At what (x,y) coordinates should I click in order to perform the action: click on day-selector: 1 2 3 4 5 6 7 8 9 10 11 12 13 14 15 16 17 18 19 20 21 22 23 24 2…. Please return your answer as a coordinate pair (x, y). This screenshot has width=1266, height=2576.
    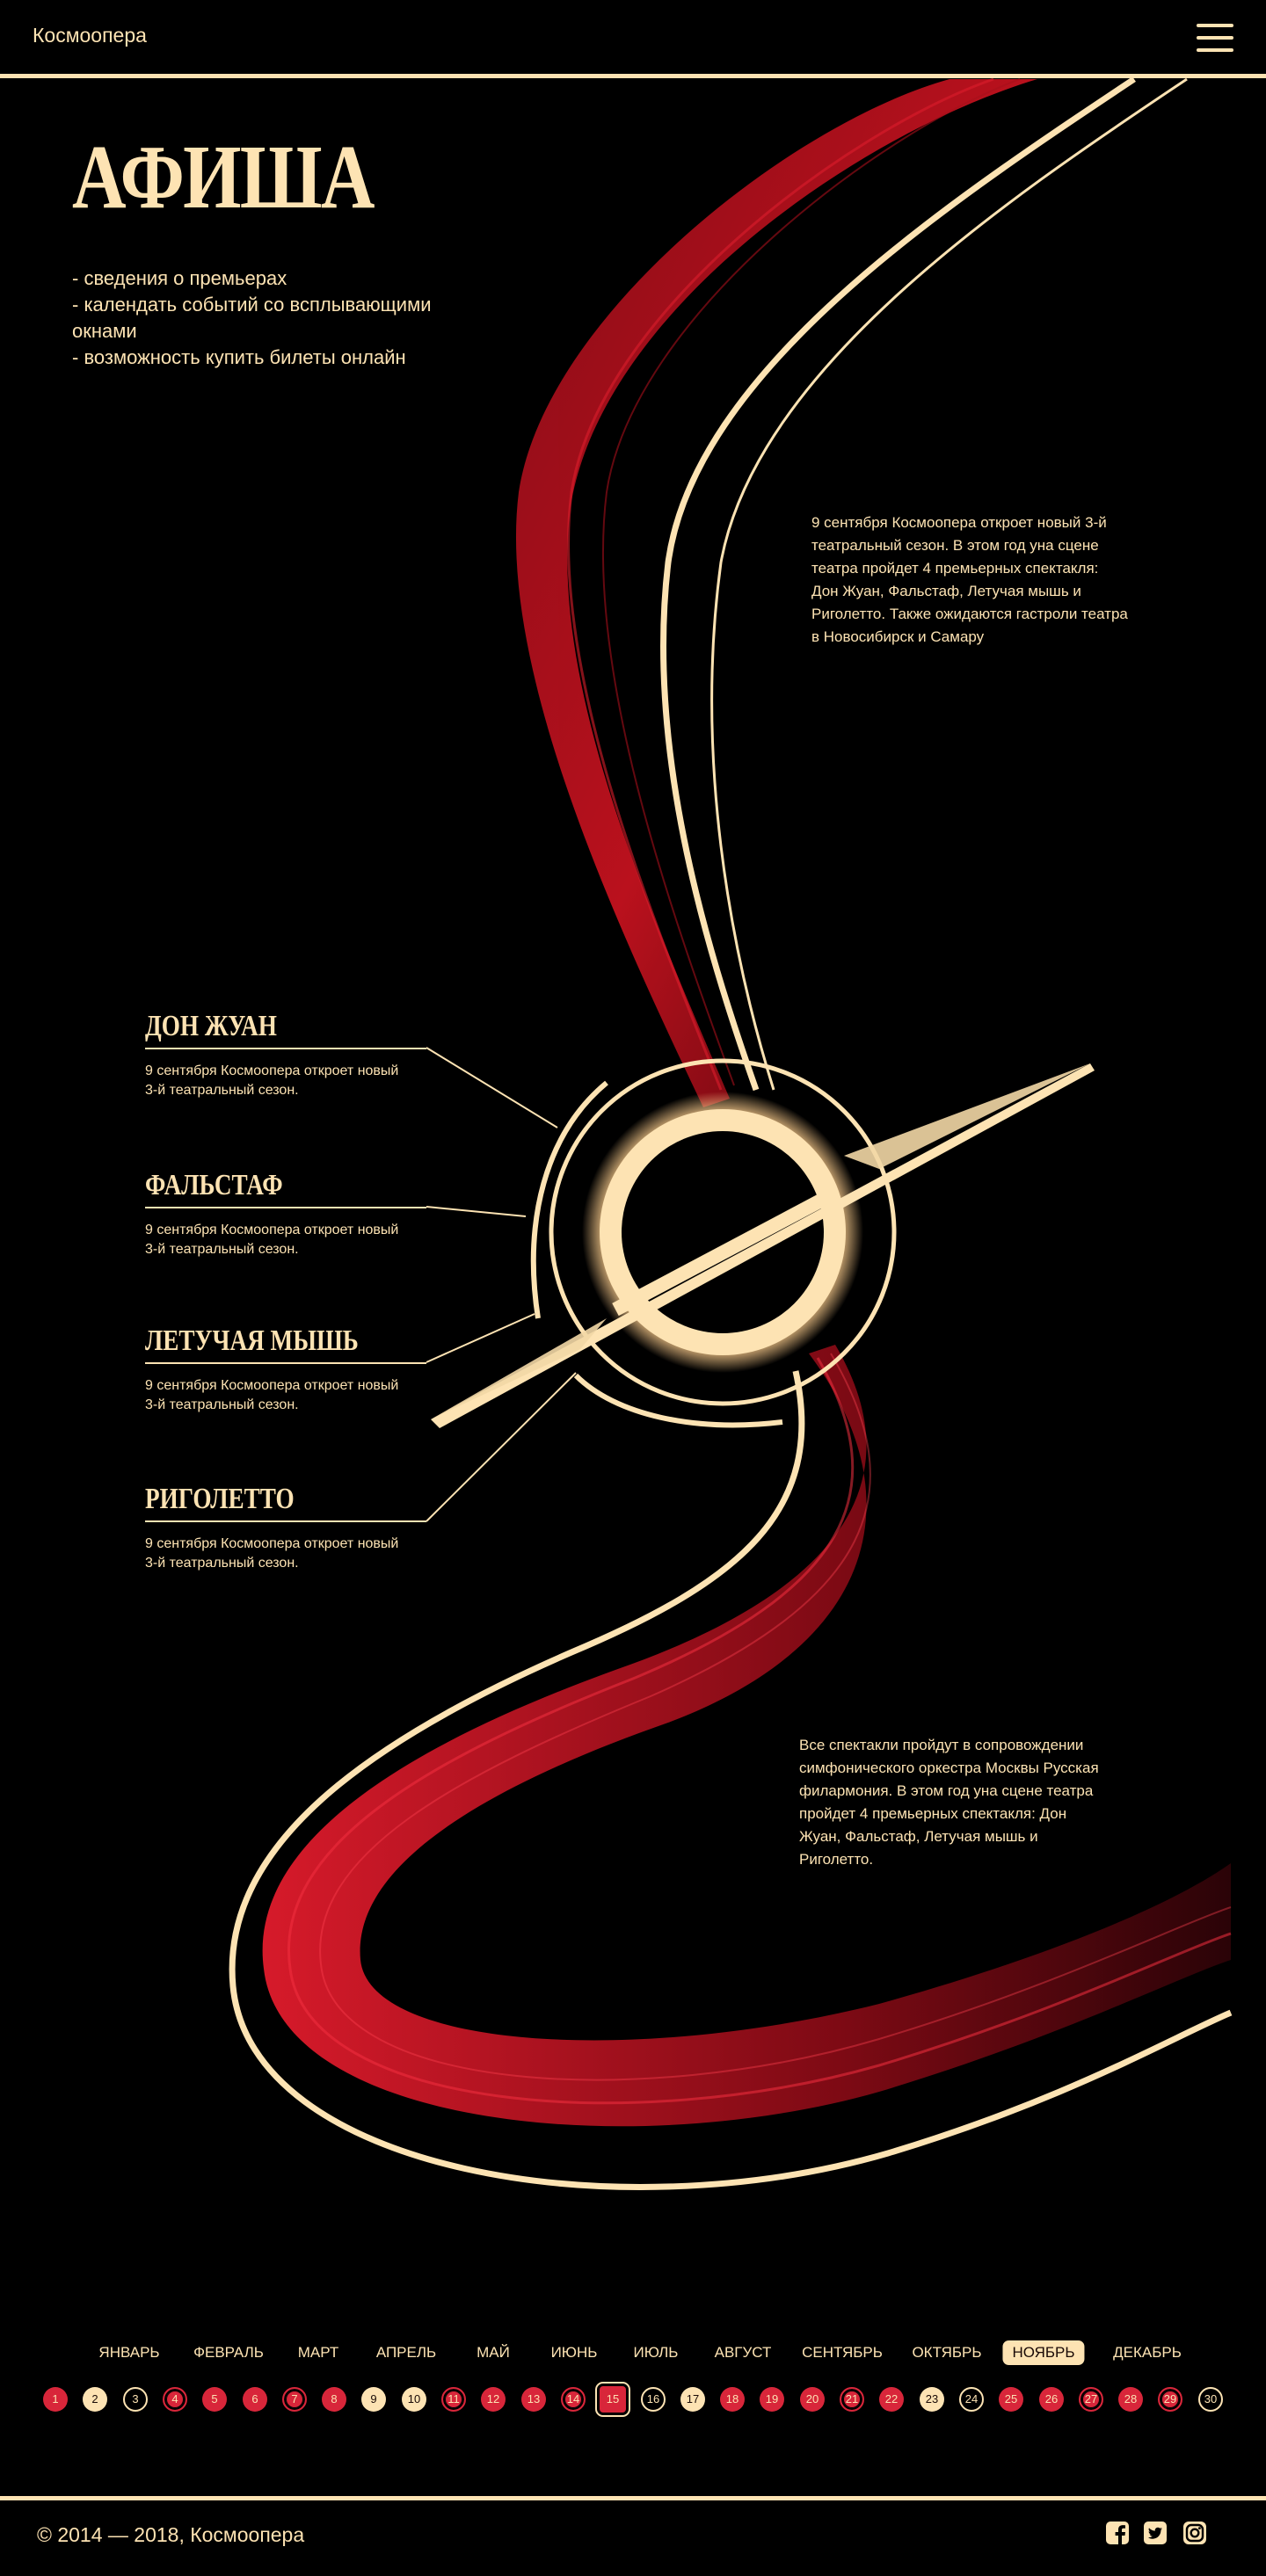
    Looking at the image, I should click on (633, 2402).